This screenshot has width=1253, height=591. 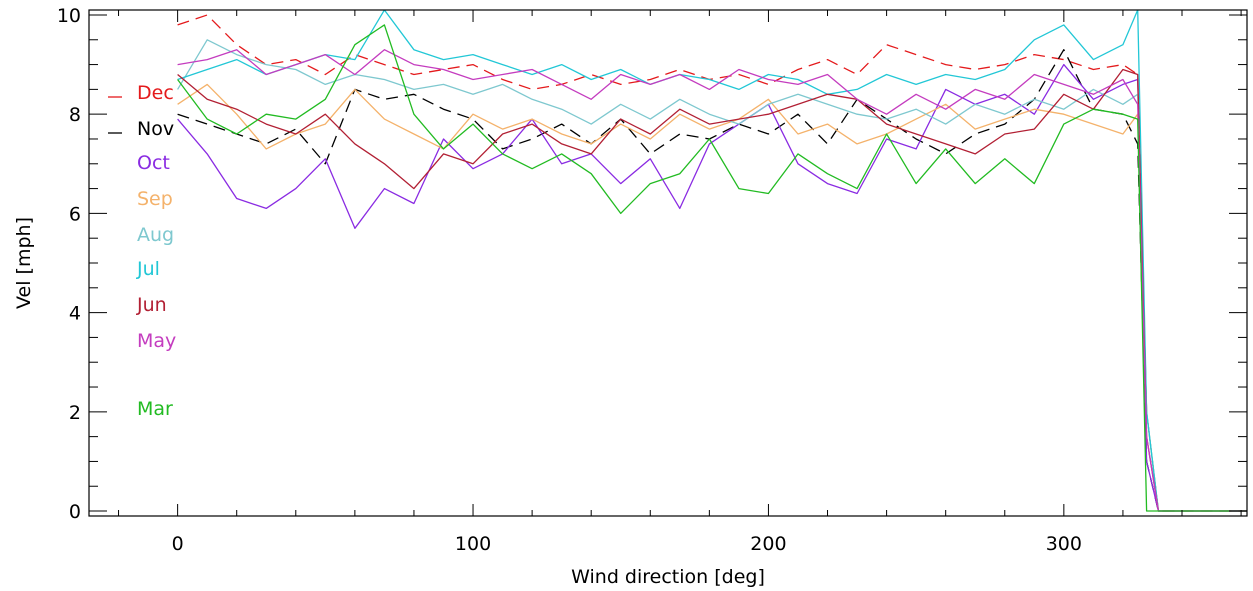 What do you see at coordinates (768, 544) in the screenshot?
I see `x-tick-label: 200` at bounding box center [768, 544].